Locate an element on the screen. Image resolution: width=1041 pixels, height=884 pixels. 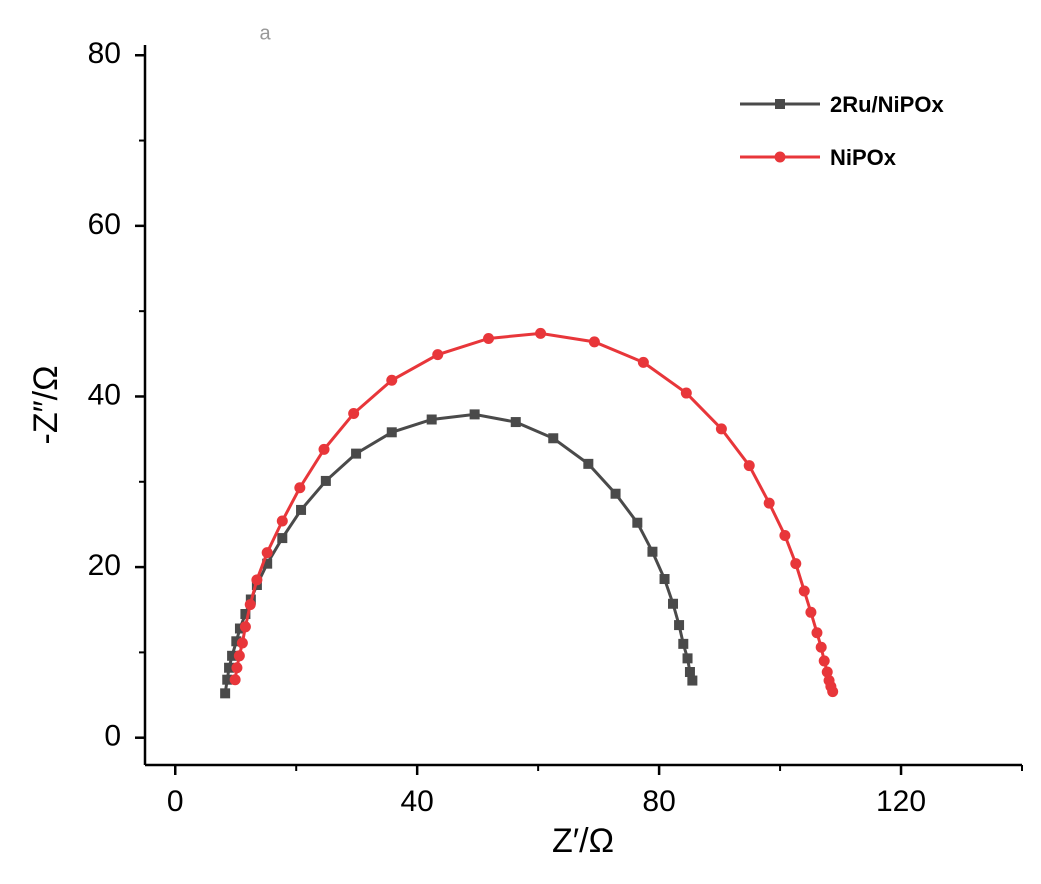
annotation: a is located at coordinates (265, 33).